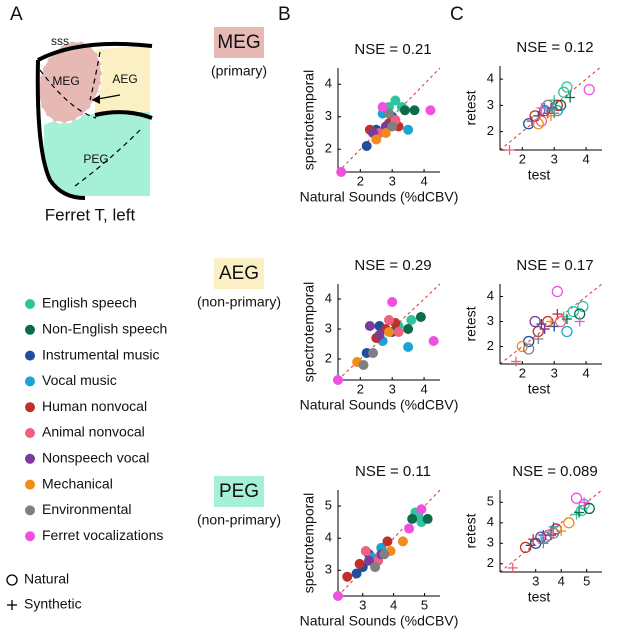 This screenshot has height=641, width=617. I want to click on region-label: MEG, so click(65, 81).